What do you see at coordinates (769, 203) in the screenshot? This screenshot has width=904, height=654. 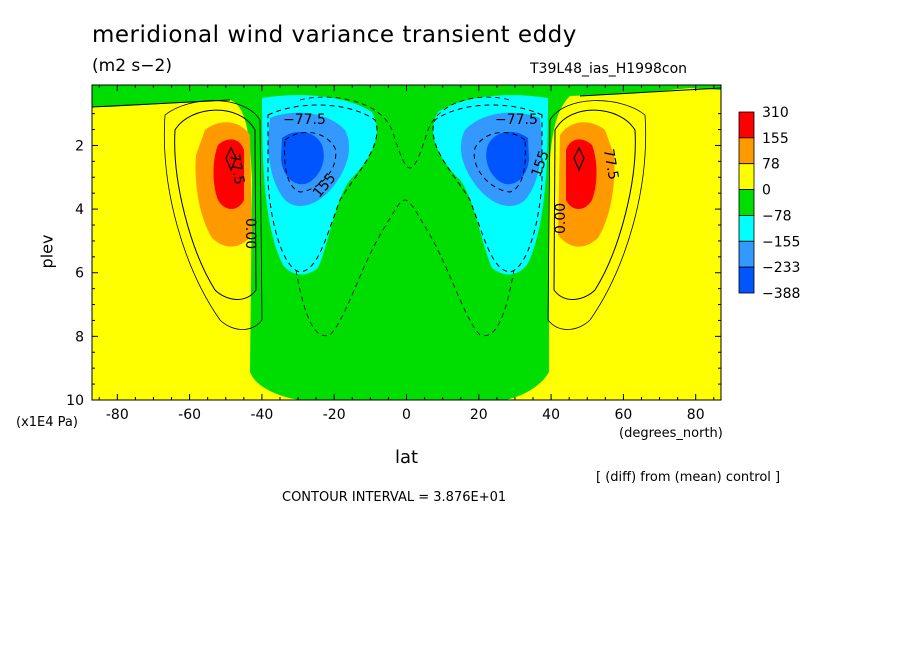 I see `colorbar: 310 155 78 0 −78 −155 −233 −388` at bounding box center [769, 203].